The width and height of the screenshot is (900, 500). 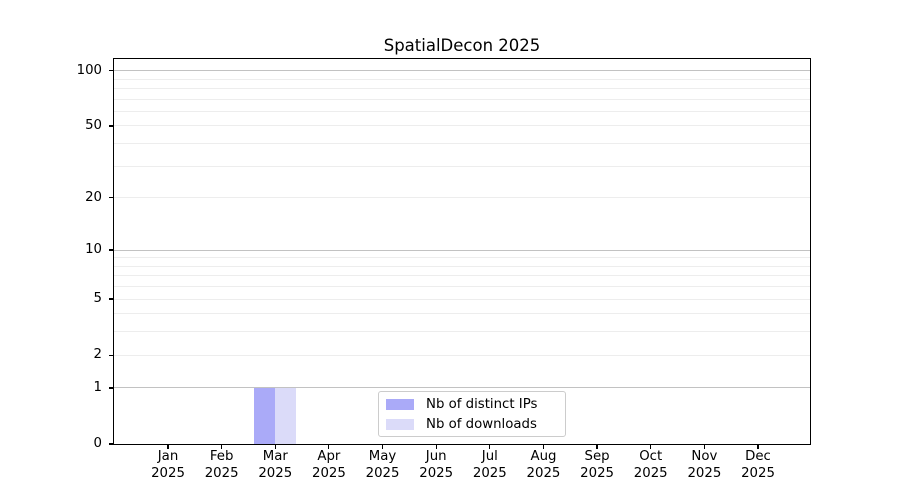 I want to click on x-tick-label-month: Oct, so click(x=651, y=456).